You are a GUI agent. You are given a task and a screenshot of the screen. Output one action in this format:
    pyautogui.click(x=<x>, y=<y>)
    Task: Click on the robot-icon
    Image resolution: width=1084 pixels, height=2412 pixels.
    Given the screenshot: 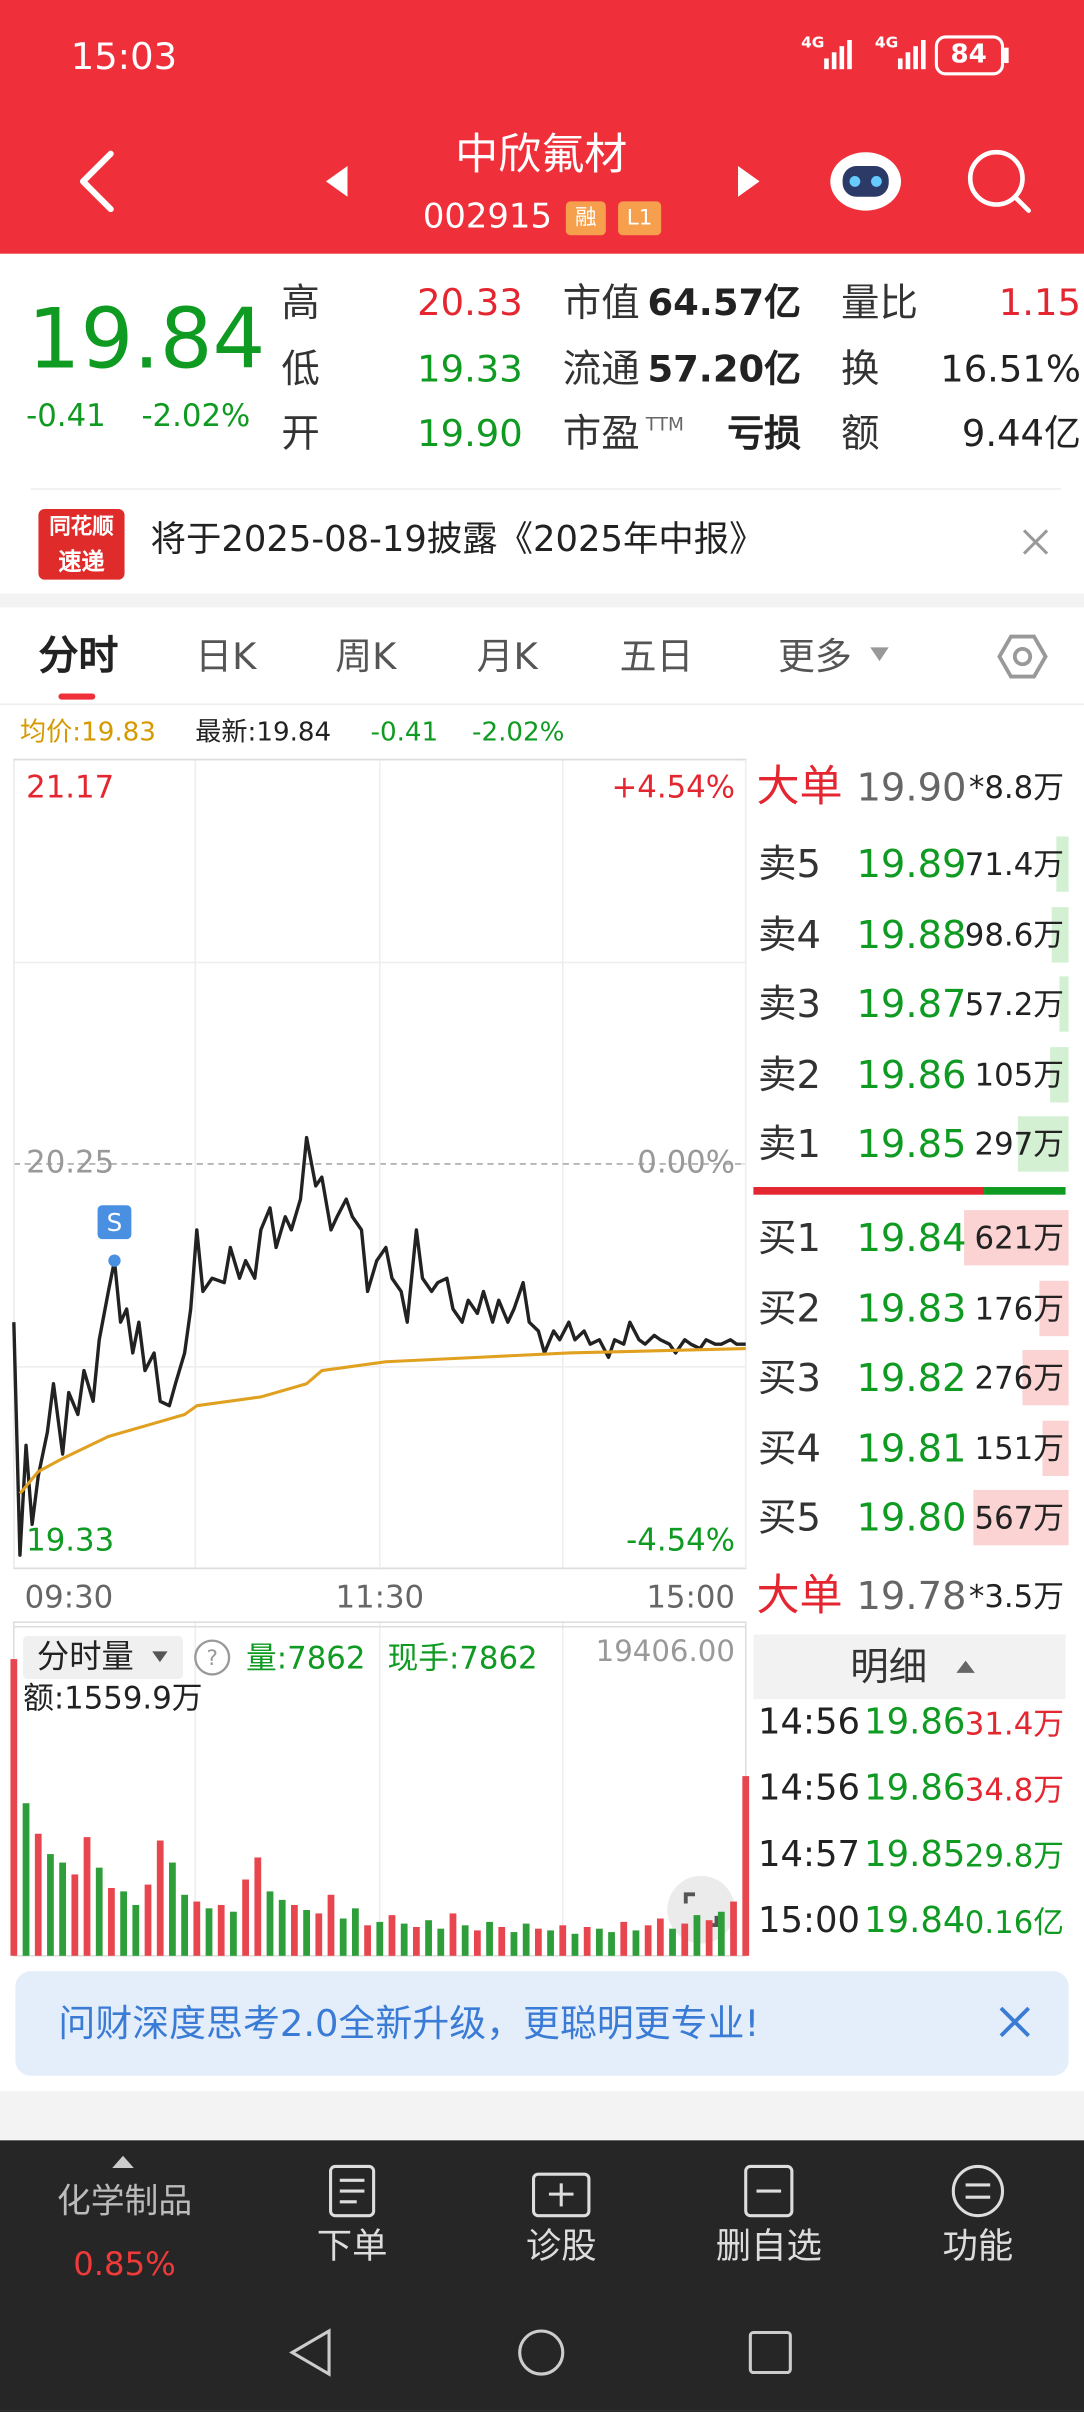 What is the action you would take?
    pyautogui.click(x=866, y=181)
    